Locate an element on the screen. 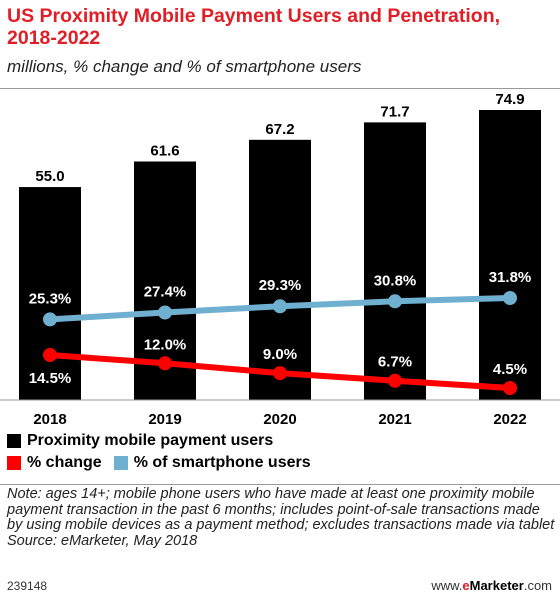 The height and width of the screenshot is (601, 560). smartphone-share-label-2020: 29.3% is located at coordinates (280, 285).